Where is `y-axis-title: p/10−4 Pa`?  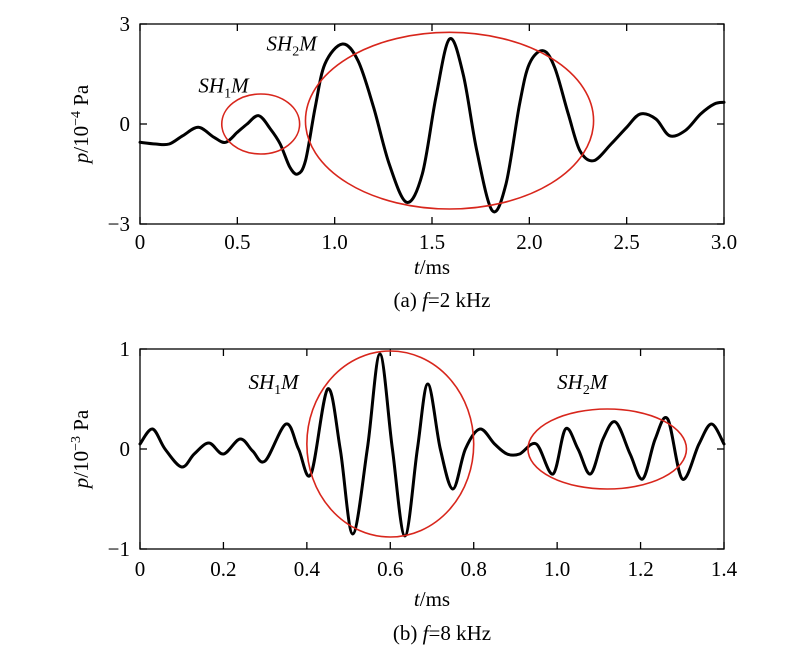 y-axis-title: p/10−4 Pa is located at coordinates (81, 124).